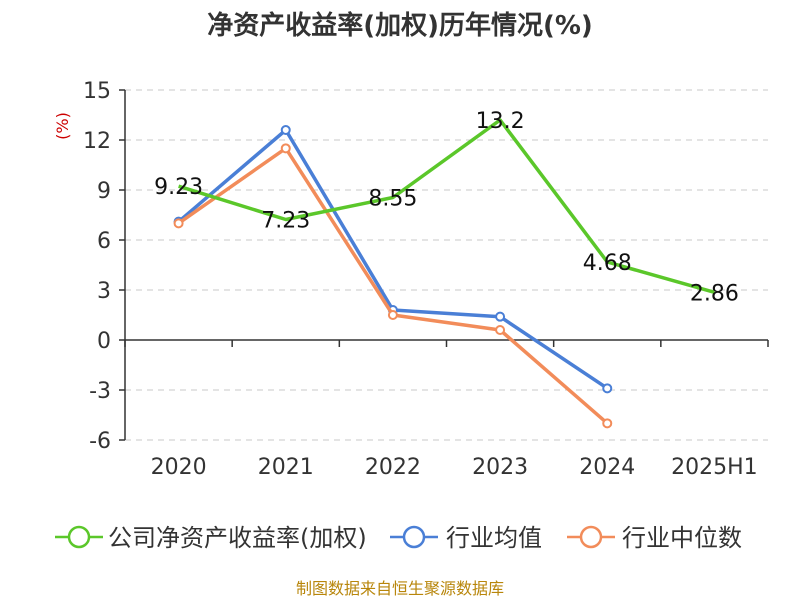  I want to click on legend: 公司净资产收益率(加权) 行业均值 行业中位数, so click(398, 538).